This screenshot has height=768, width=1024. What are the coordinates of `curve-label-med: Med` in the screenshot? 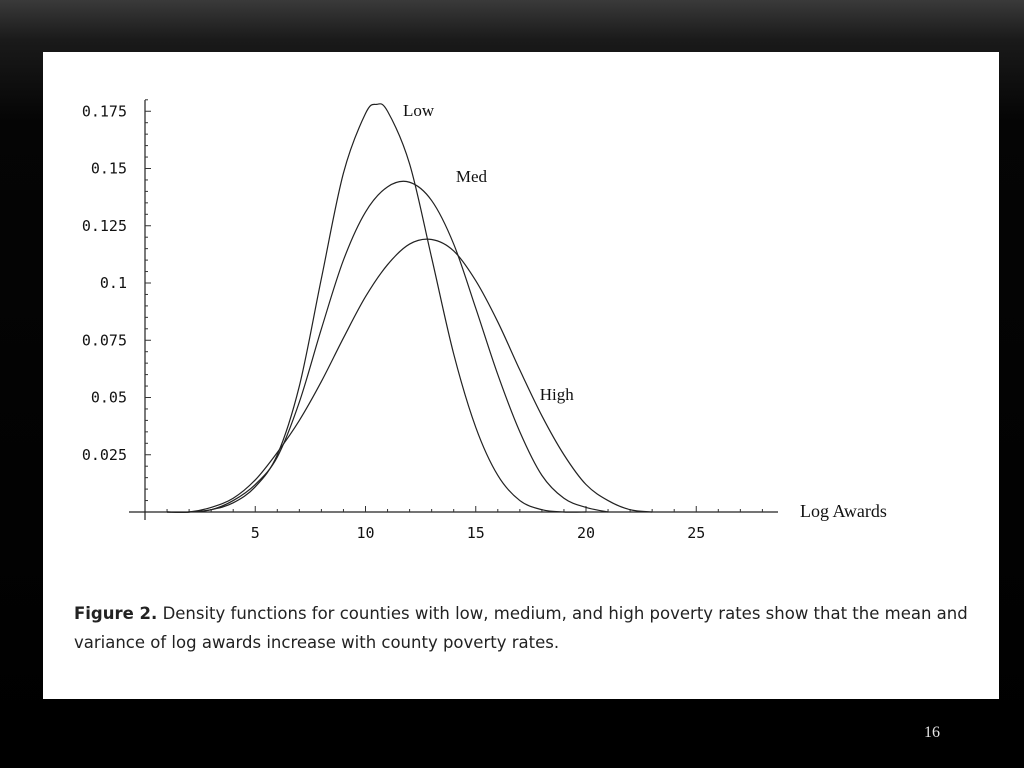 It's located at (472, 176).